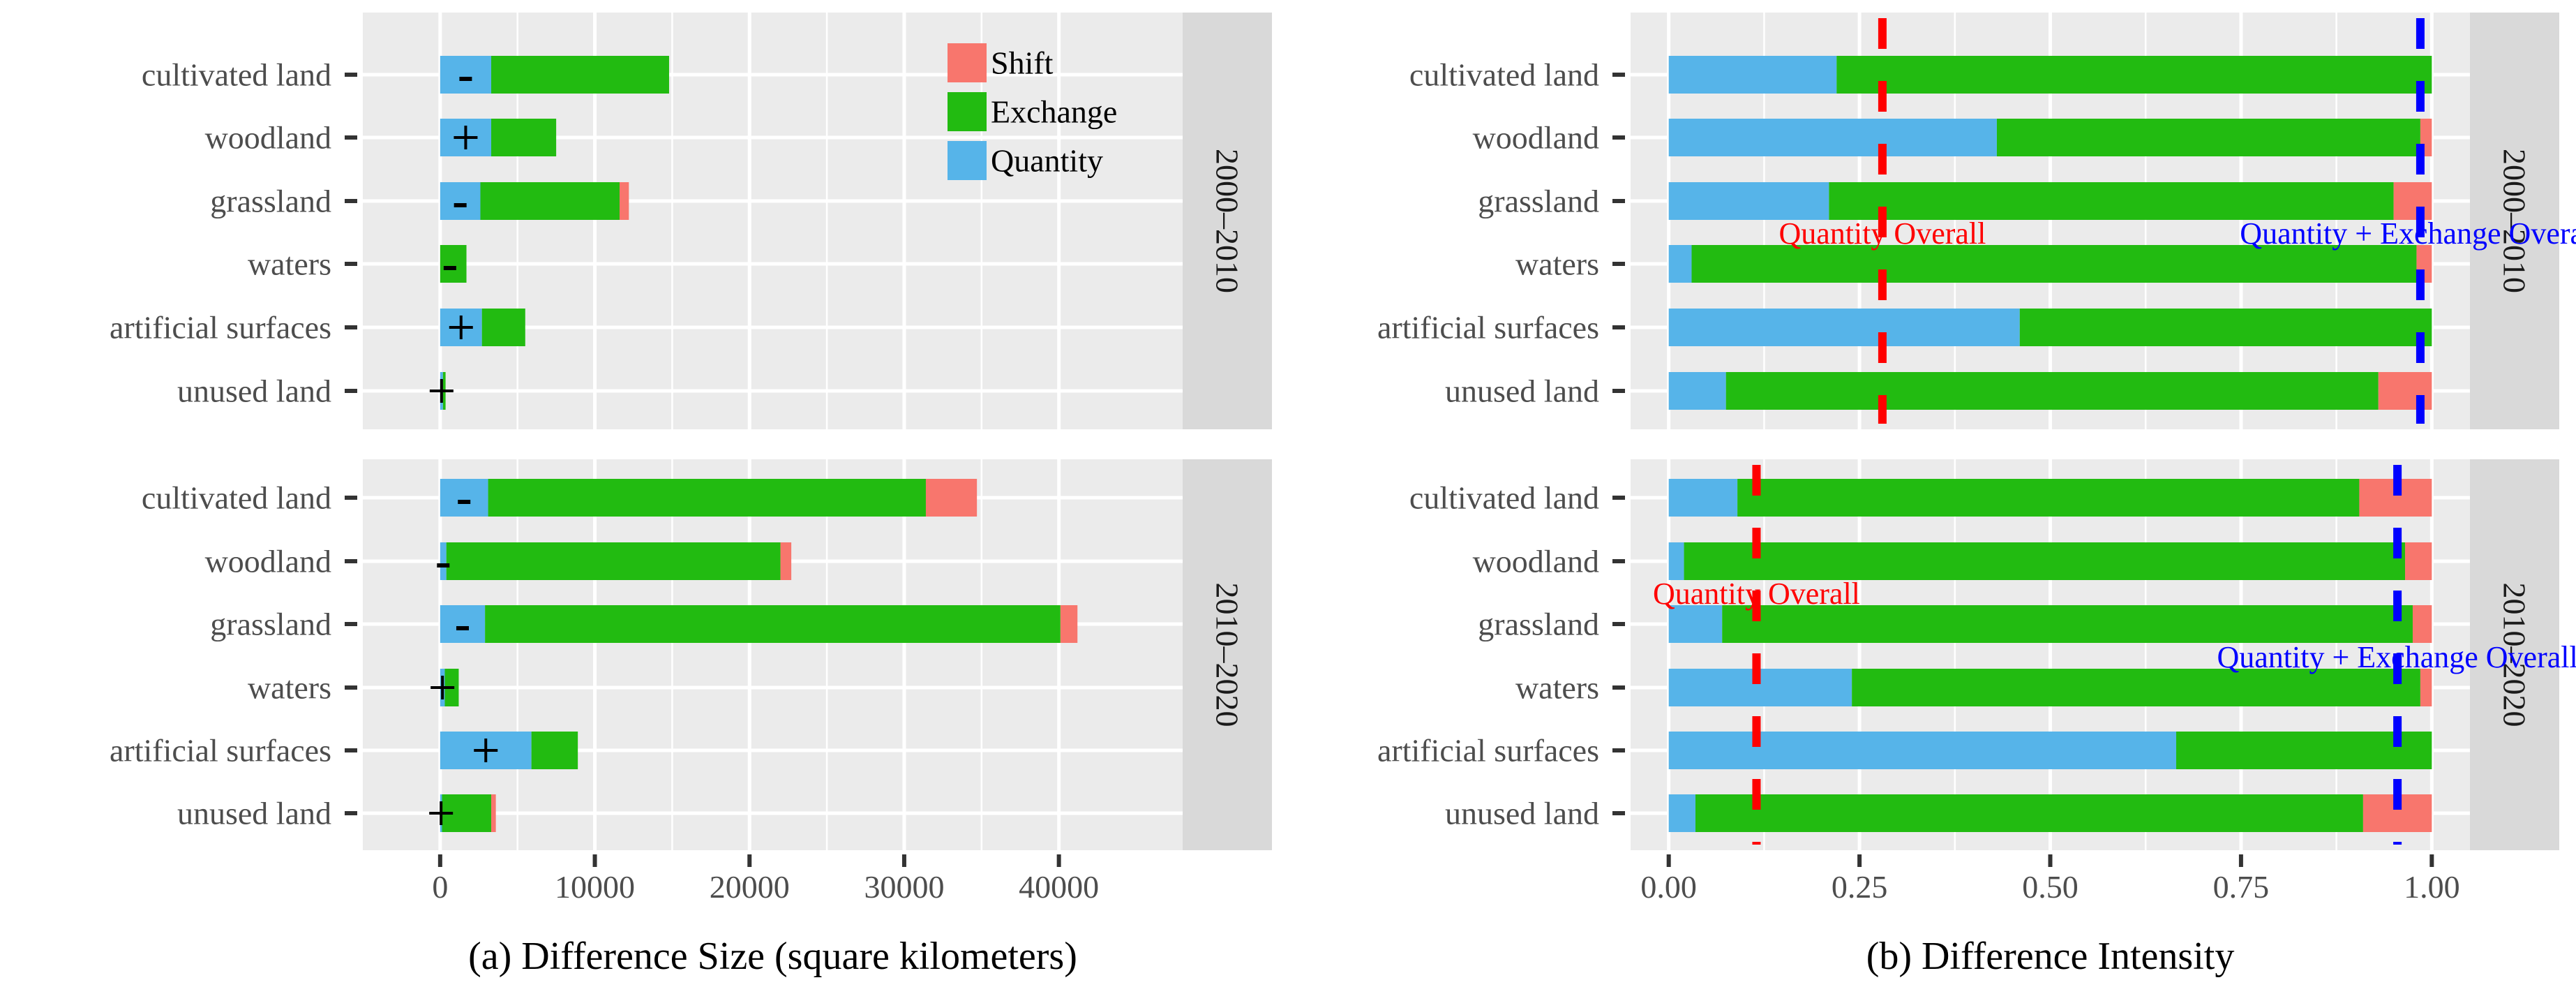 The width and height of the screenshot is (2576, 994). Describe the element at coordinates (1054, 112) in the screenshot. I see `legend-label-exchange: Exchange` at that location.